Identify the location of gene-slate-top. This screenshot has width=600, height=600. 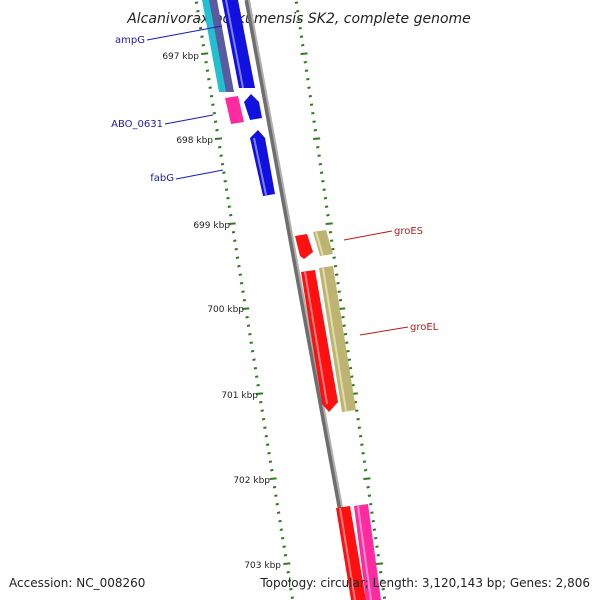
(221, 46).